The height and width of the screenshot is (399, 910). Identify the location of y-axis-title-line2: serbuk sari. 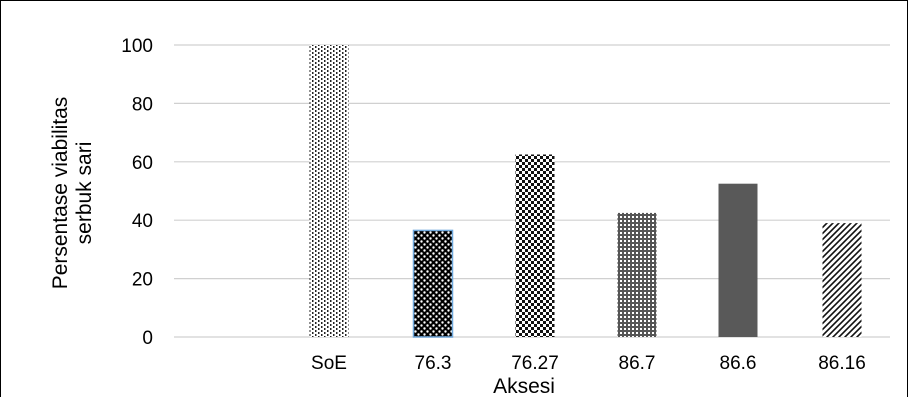
(84, 193).